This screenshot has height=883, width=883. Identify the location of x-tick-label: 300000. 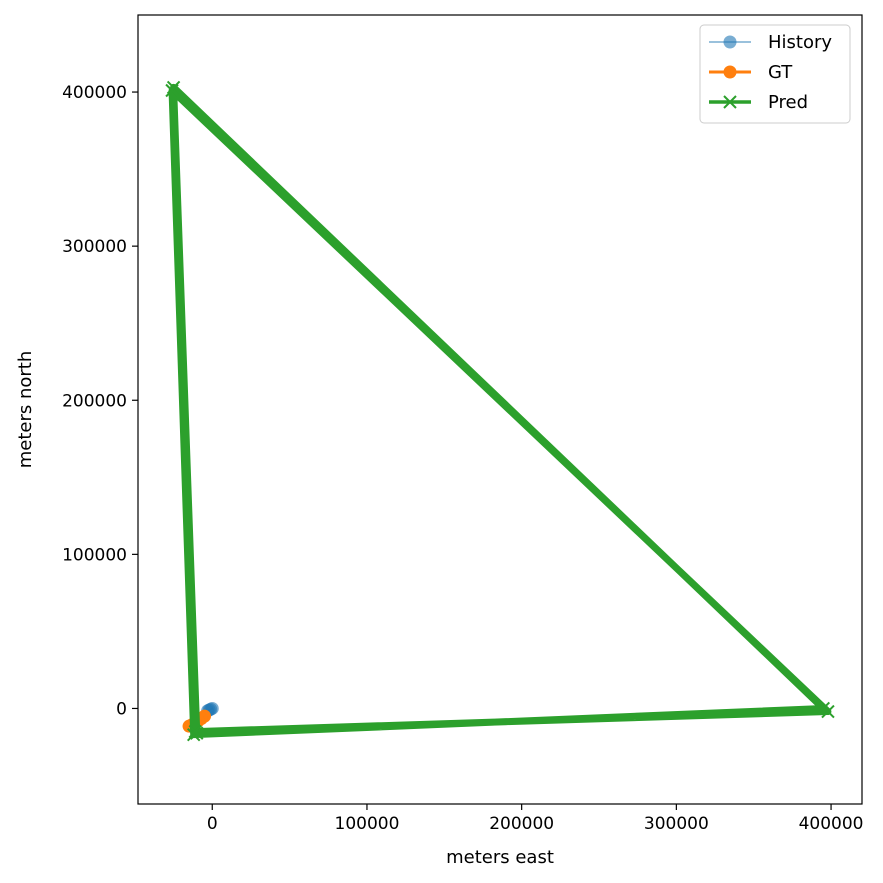
(676, 824).